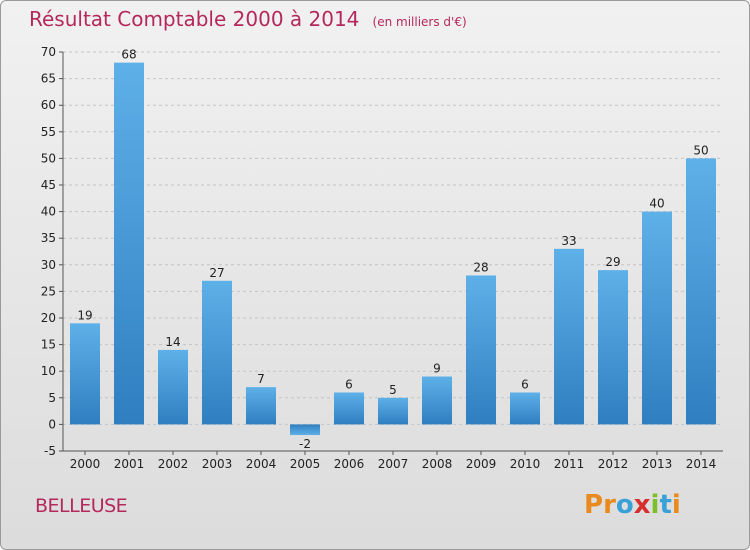 The width and height of the screenshot is (750, 550). Describe the element at coordinates (437, 369) in the screenshot. I see `bar-value-label: 9` at that location.